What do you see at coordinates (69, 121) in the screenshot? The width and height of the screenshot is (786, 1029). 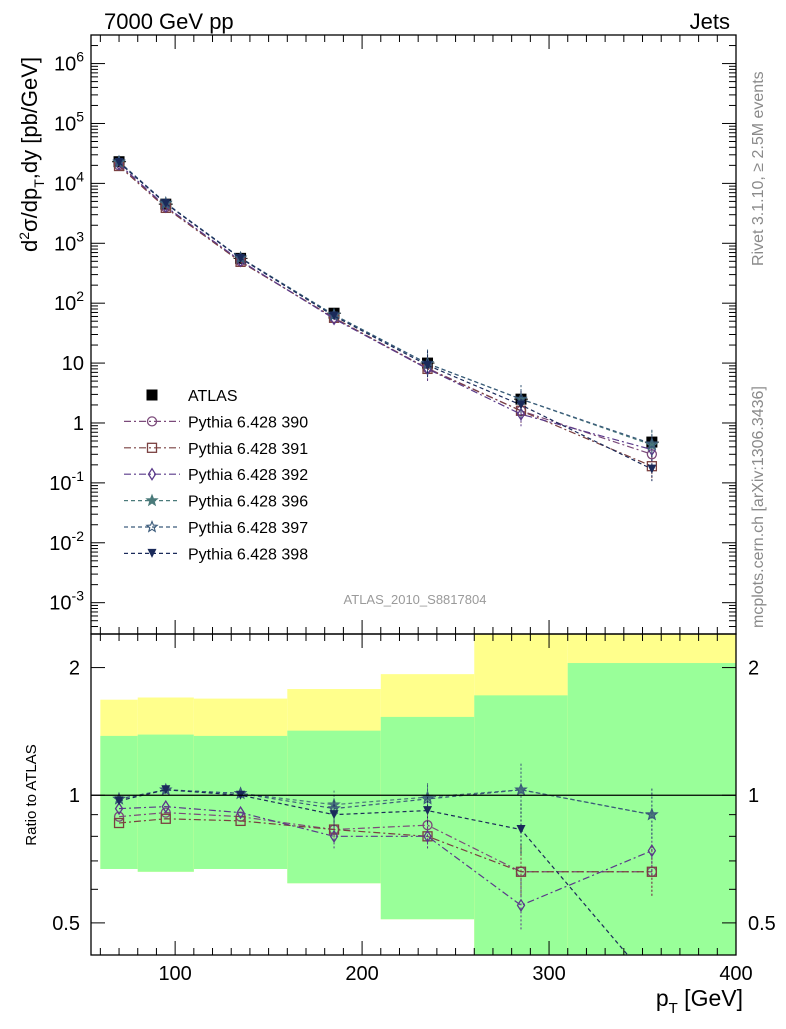 I see `main-y-tick-label: 10⁵` at bounding box center [69, 121].